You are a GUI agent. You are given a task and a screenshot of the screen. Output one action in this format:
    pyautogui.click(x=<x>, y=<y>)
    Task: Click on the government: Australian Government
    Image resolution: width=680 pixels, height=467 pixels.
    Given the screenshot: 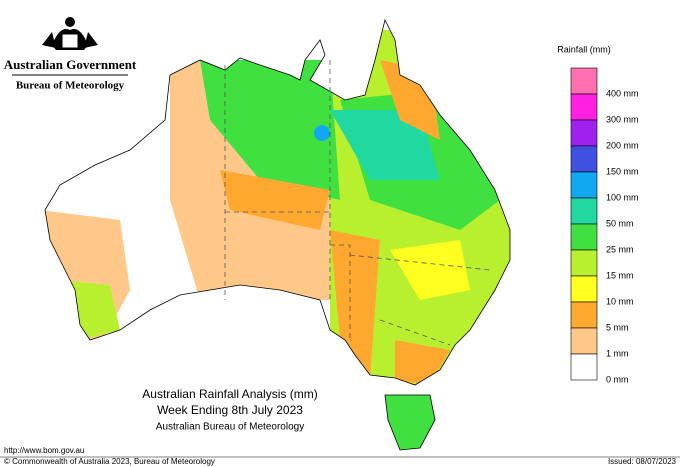 What is the action you would take?
    pyautogui.click(x=70, y=64)
    